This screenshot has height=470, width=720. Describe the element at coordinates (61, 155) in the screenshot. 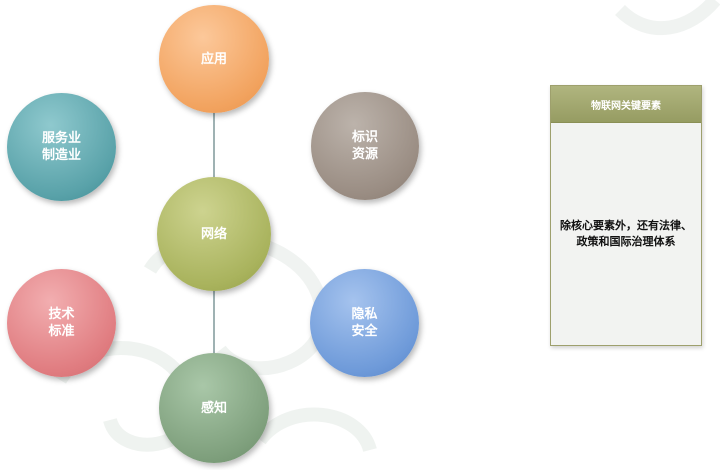

I see `node-service-label-line2: 制造业` at that location.